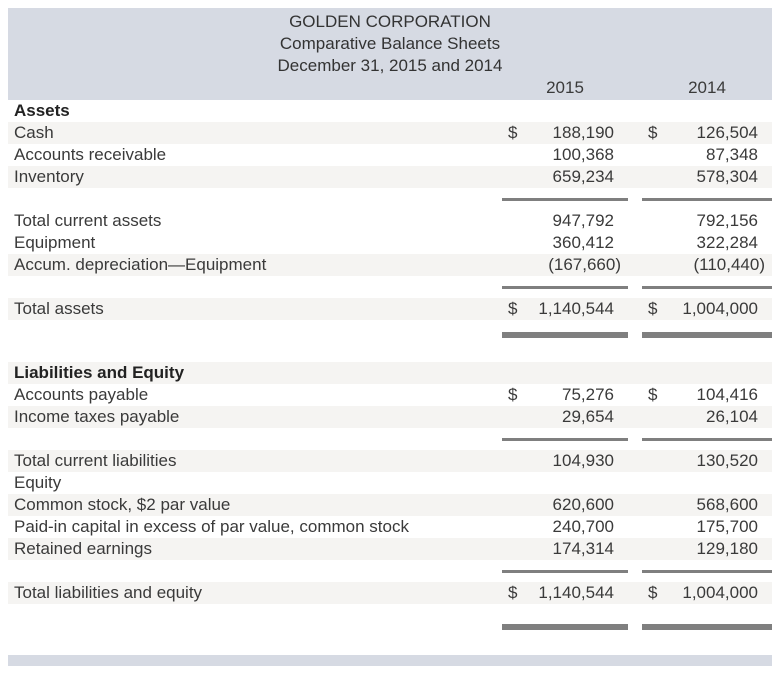 Image resolution: width=772 pixels, height=677 pixels. Describe the element at coordinates (88, 220) in the screenshot. I see `row-label: Total current assets` at that location.